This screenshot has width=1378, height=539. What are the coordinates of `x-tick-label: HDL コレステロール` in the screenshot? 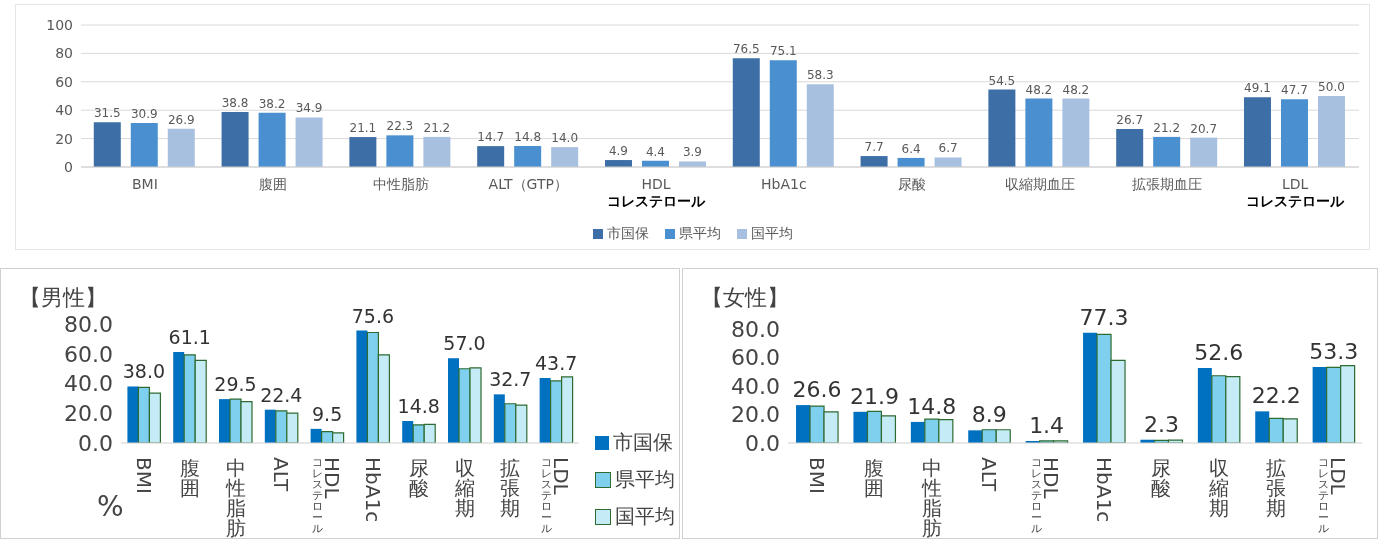 It's located at (657, 192).